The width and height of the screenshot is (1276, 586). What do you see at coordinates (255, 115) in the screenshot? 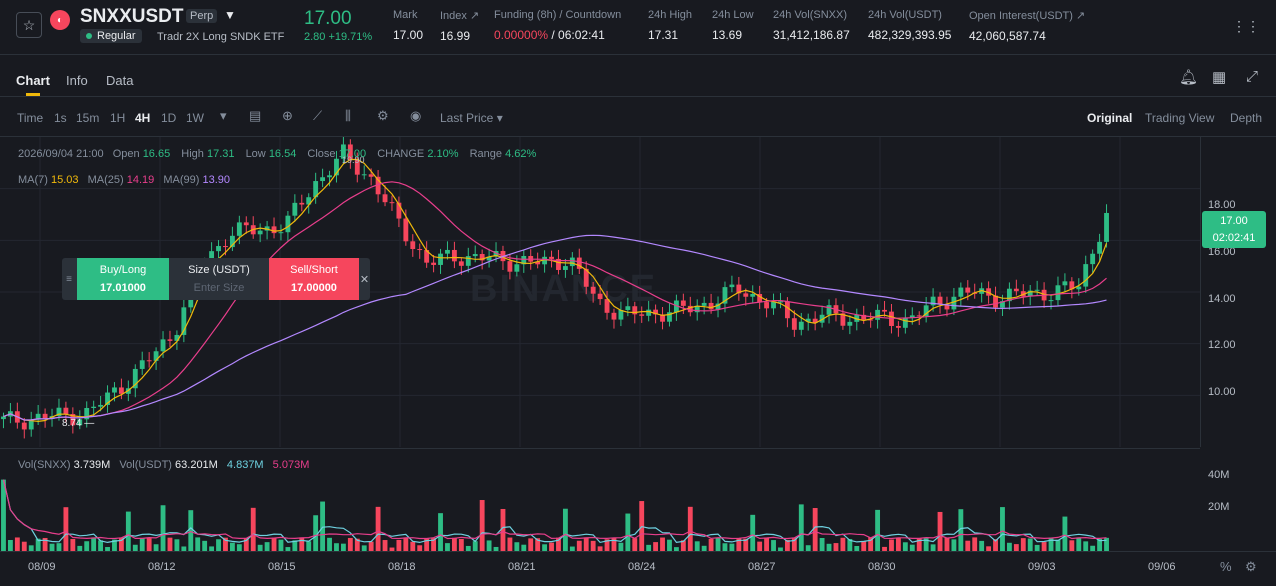
I see `calendar-icon: ▤` at bounding box center [255, 115].